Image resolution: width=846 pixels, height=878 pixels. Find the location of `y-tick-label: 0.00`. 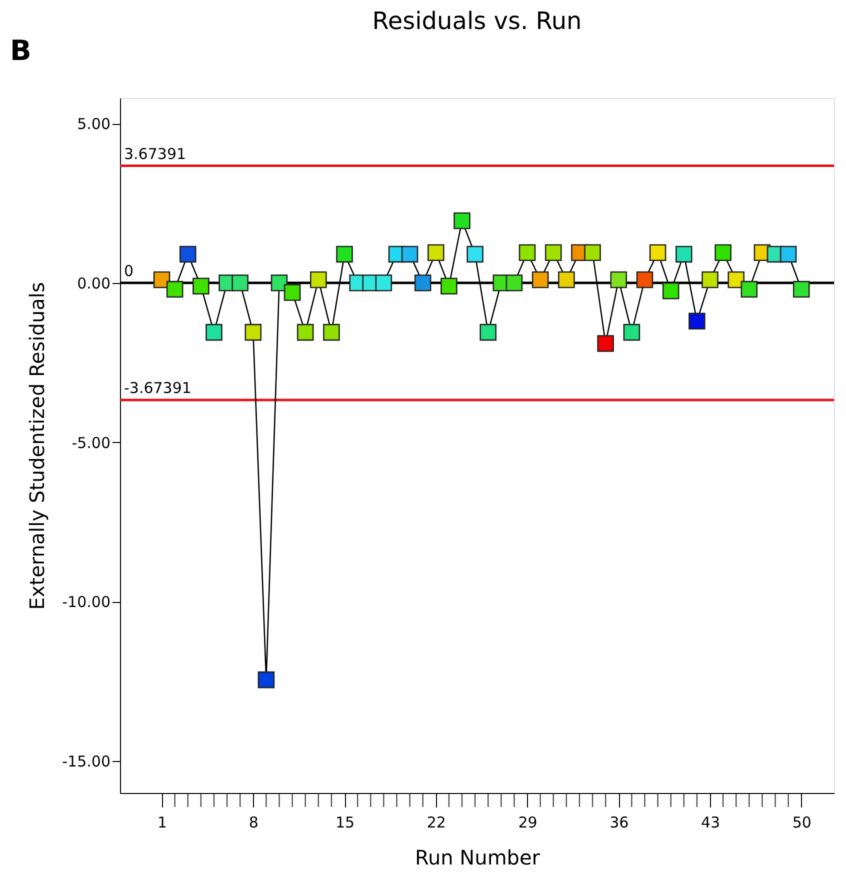

y-tick-label: 0.00 is located at coordinates (93, 283).